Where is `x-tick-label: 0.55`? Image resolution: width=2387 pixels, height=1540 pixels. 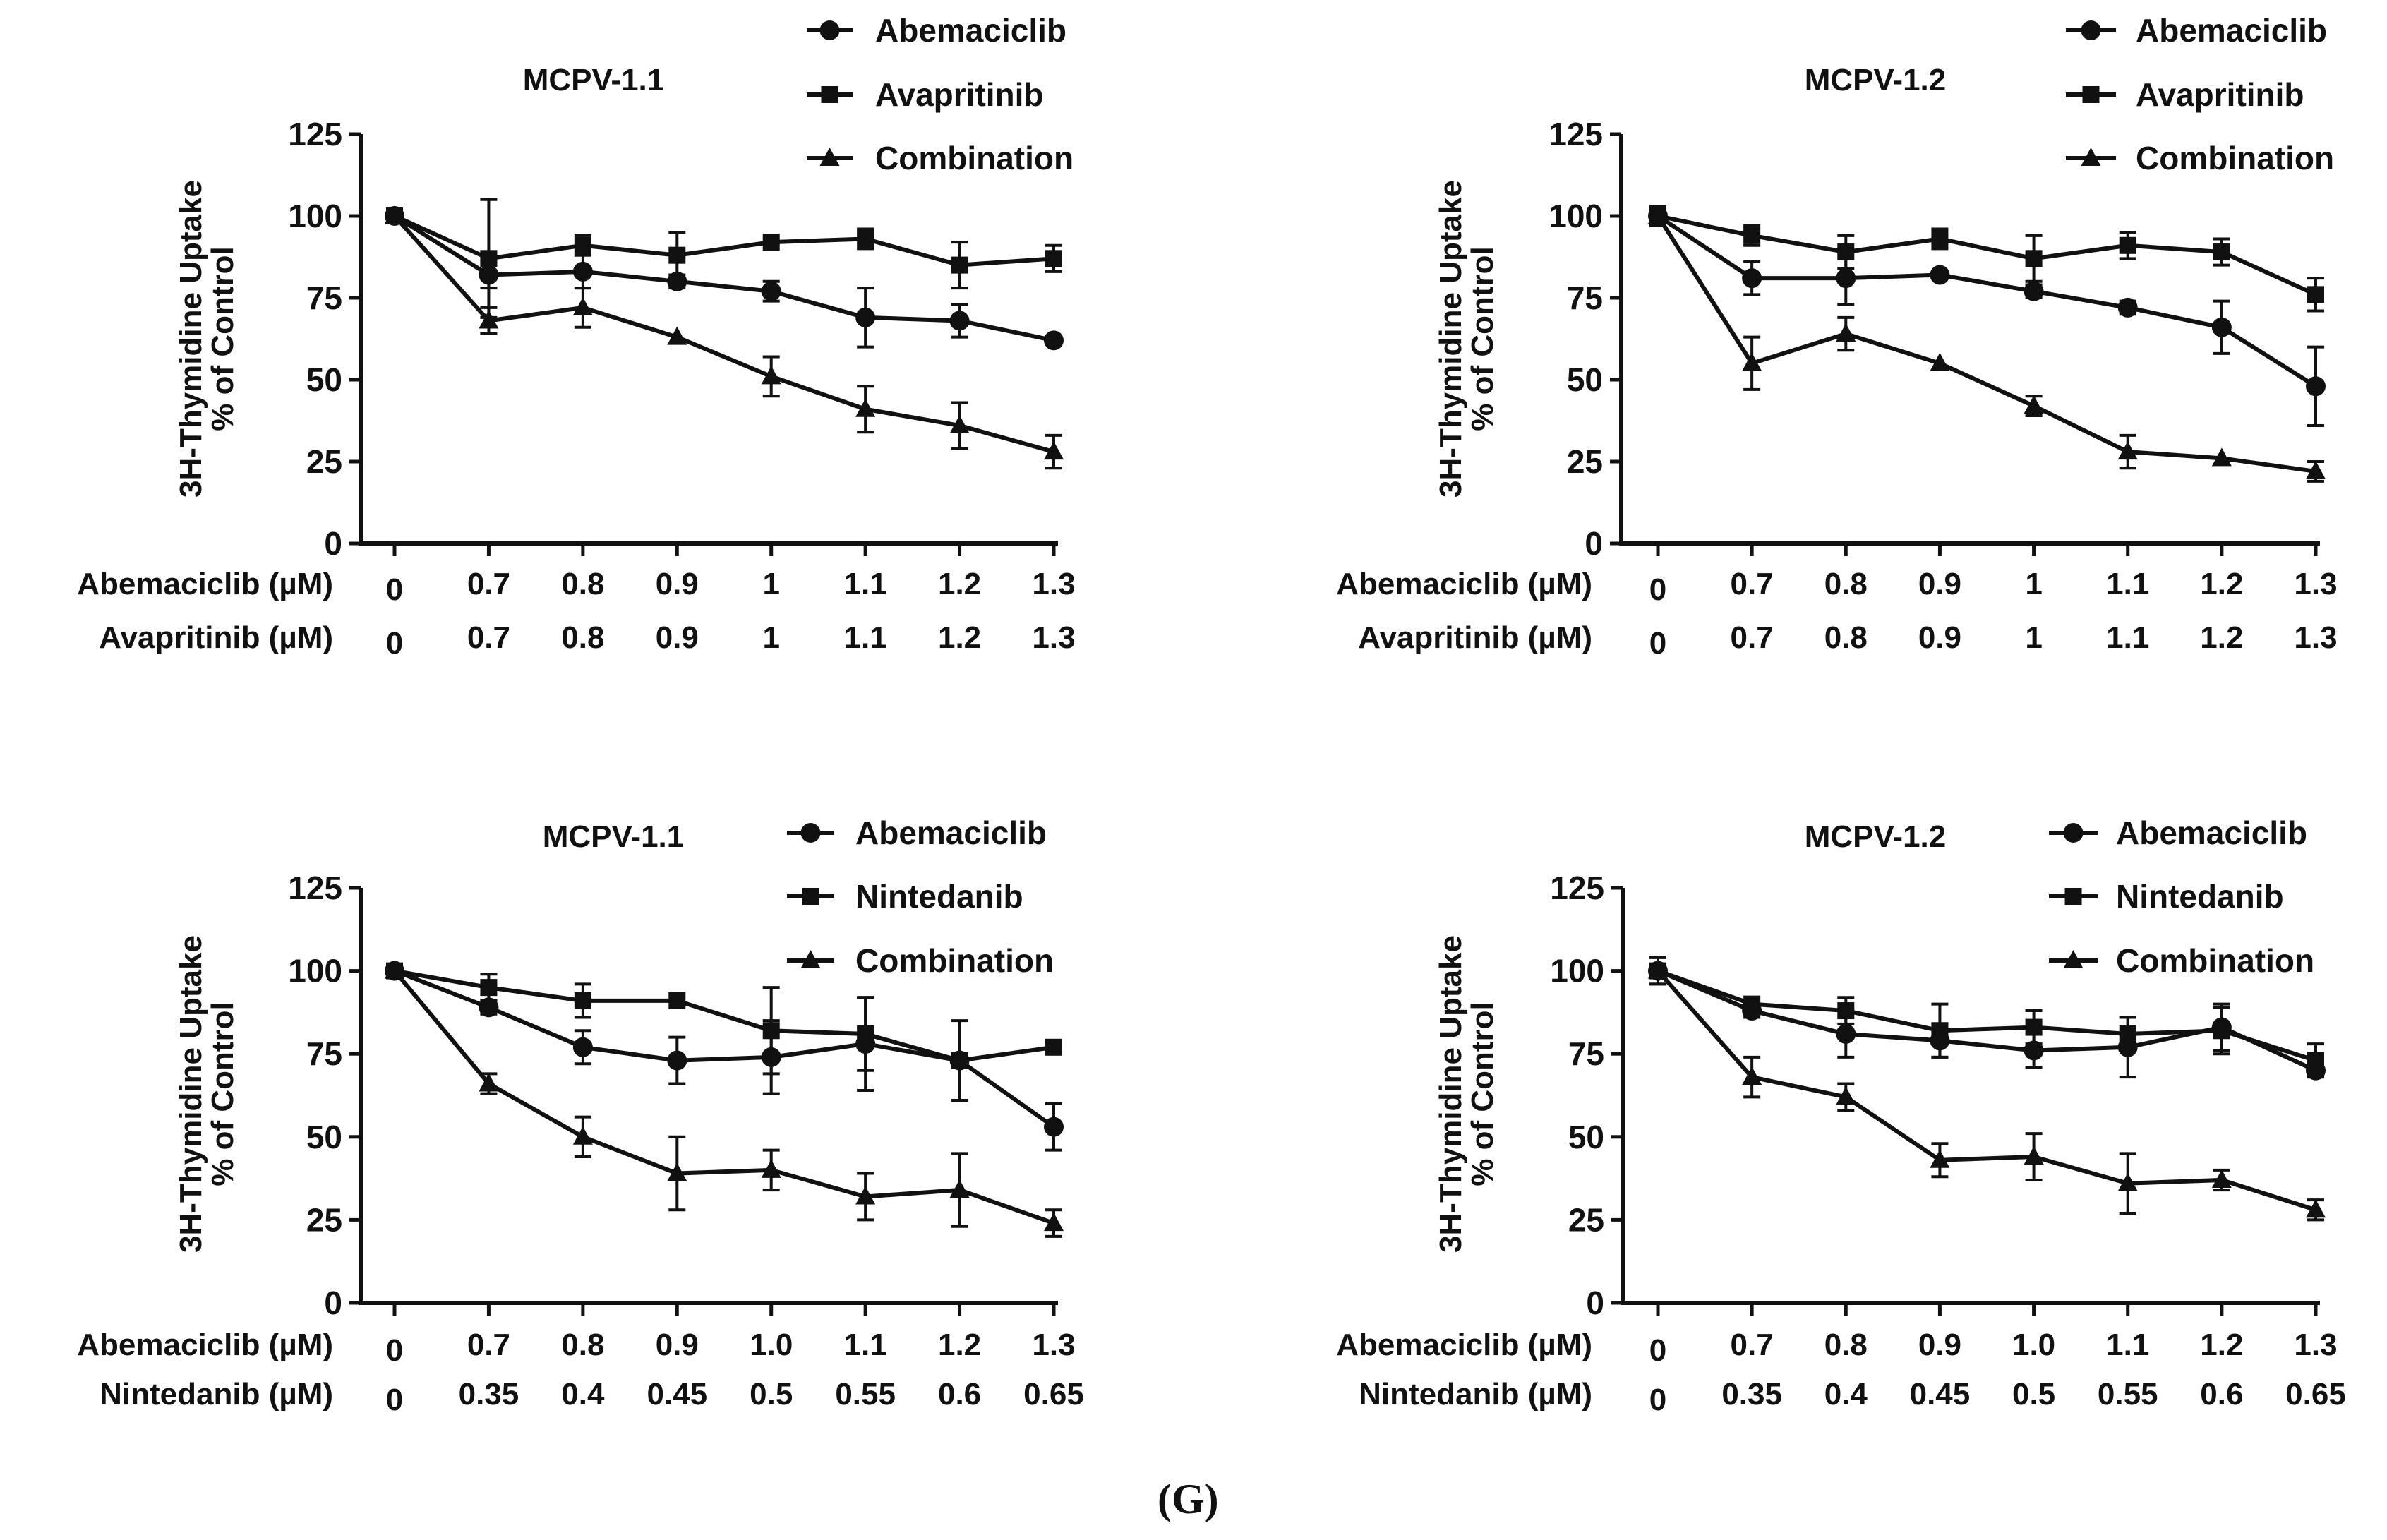 x-tick-label: 0.55 is located at coordinates (866, 1394).